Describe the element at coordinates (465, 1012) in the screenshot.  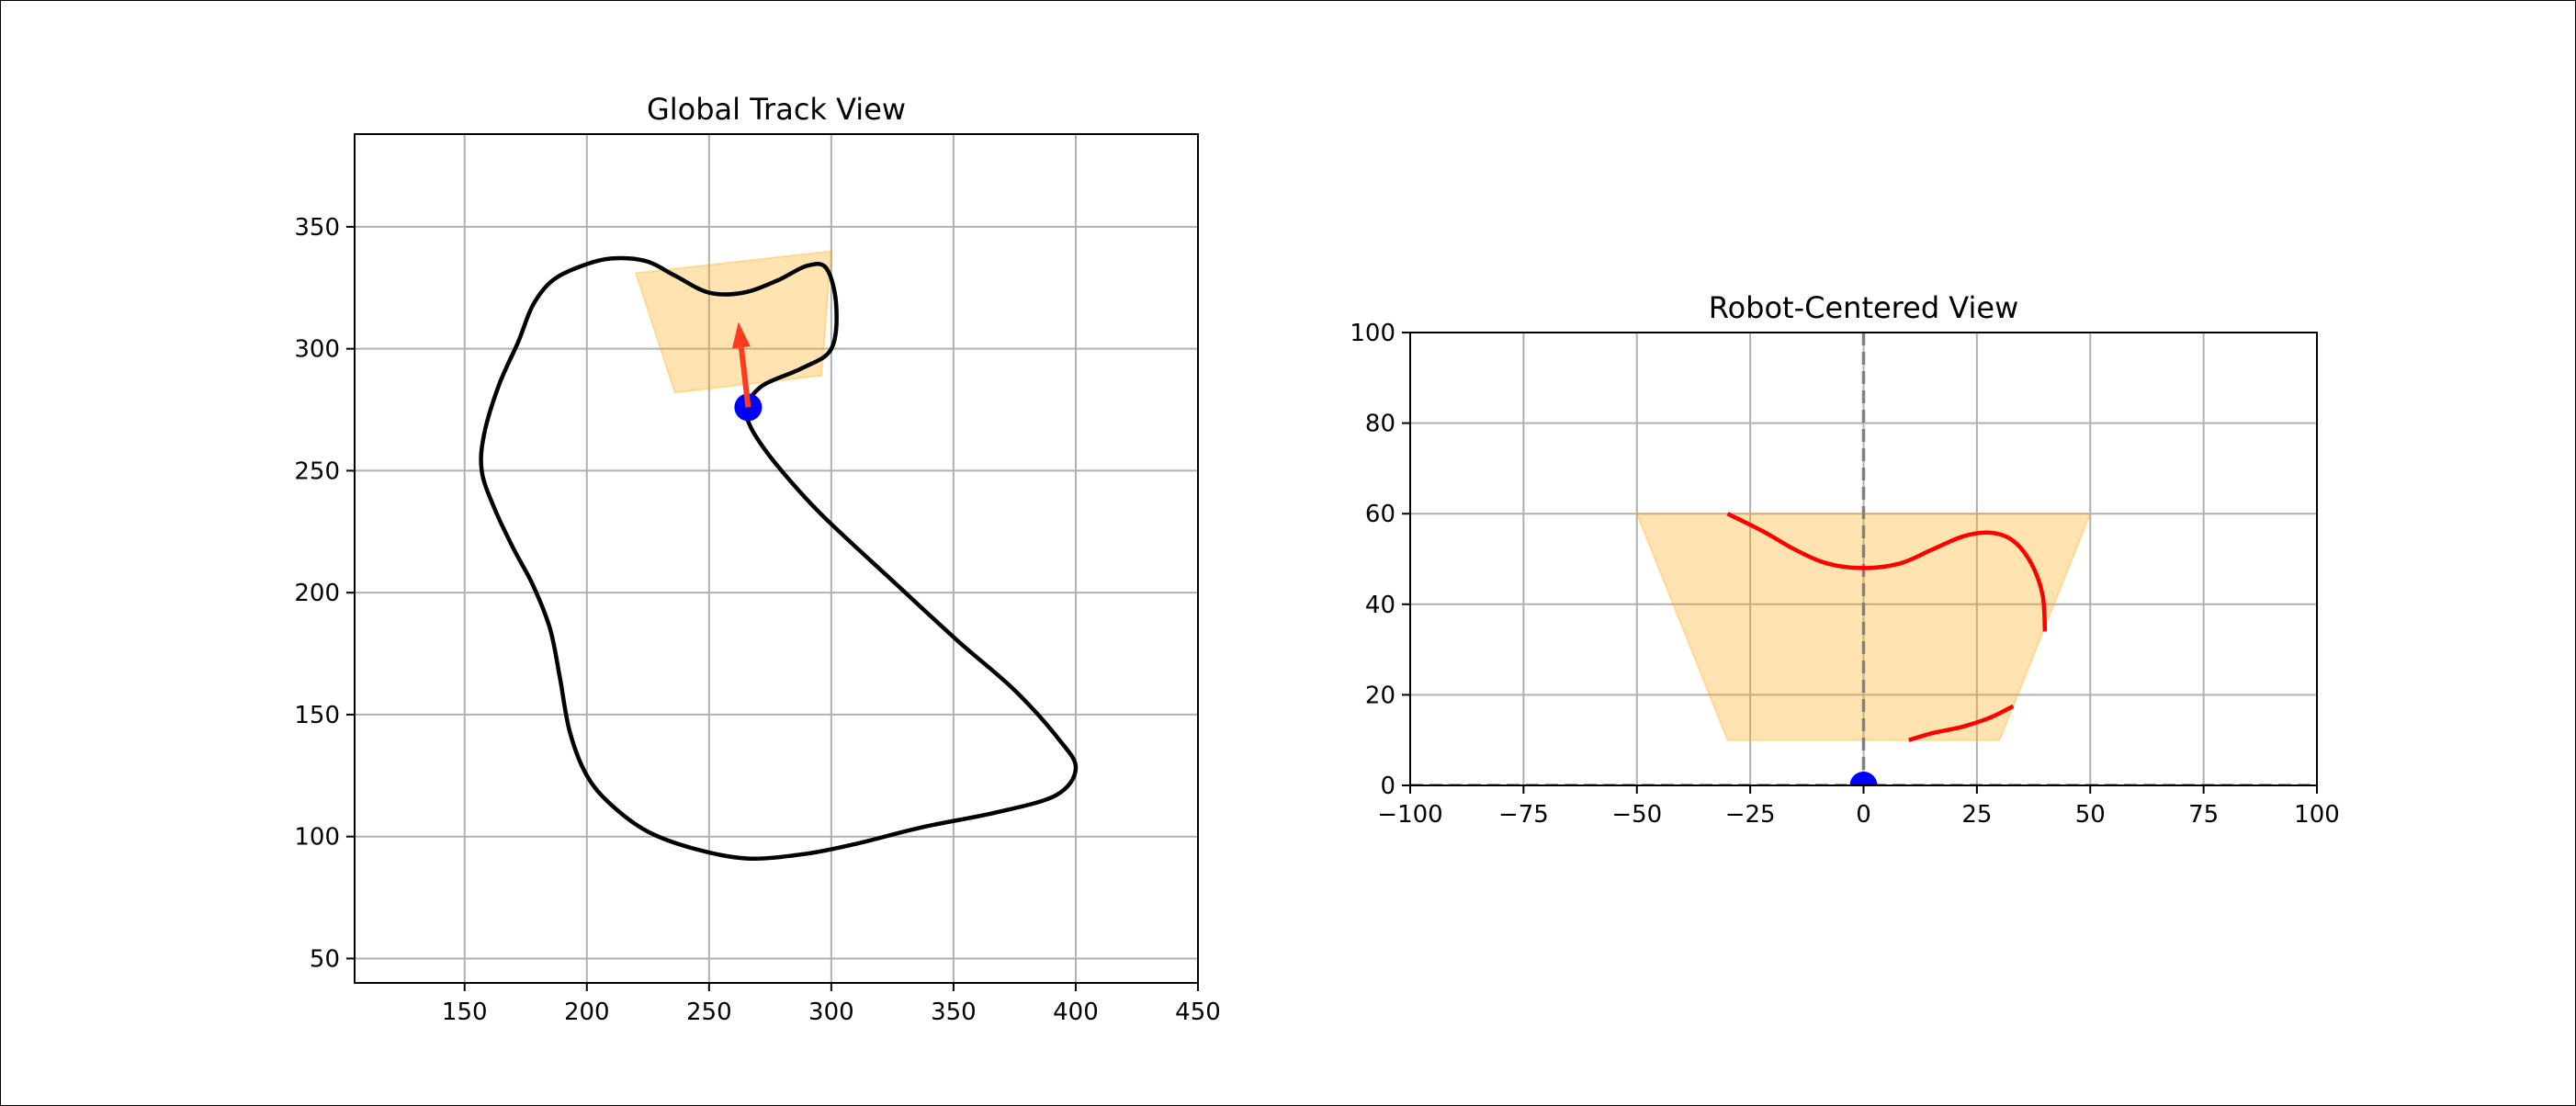
I see `chart1-x-tick-label: 150` at that location.